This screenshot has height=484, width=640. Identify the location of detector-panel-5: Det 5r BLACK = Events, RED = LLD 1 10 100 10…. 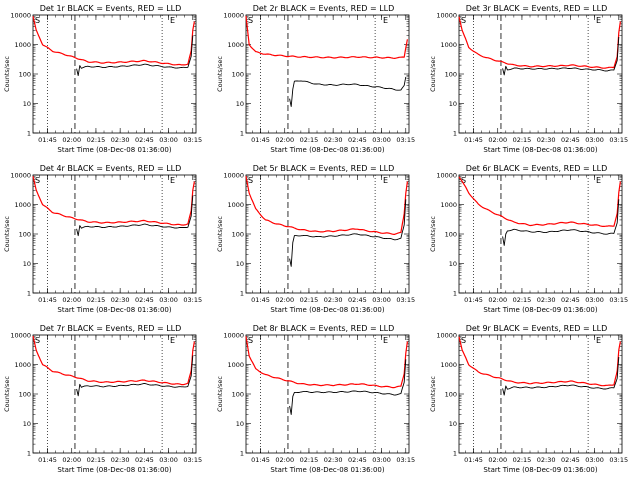
(315, 239).